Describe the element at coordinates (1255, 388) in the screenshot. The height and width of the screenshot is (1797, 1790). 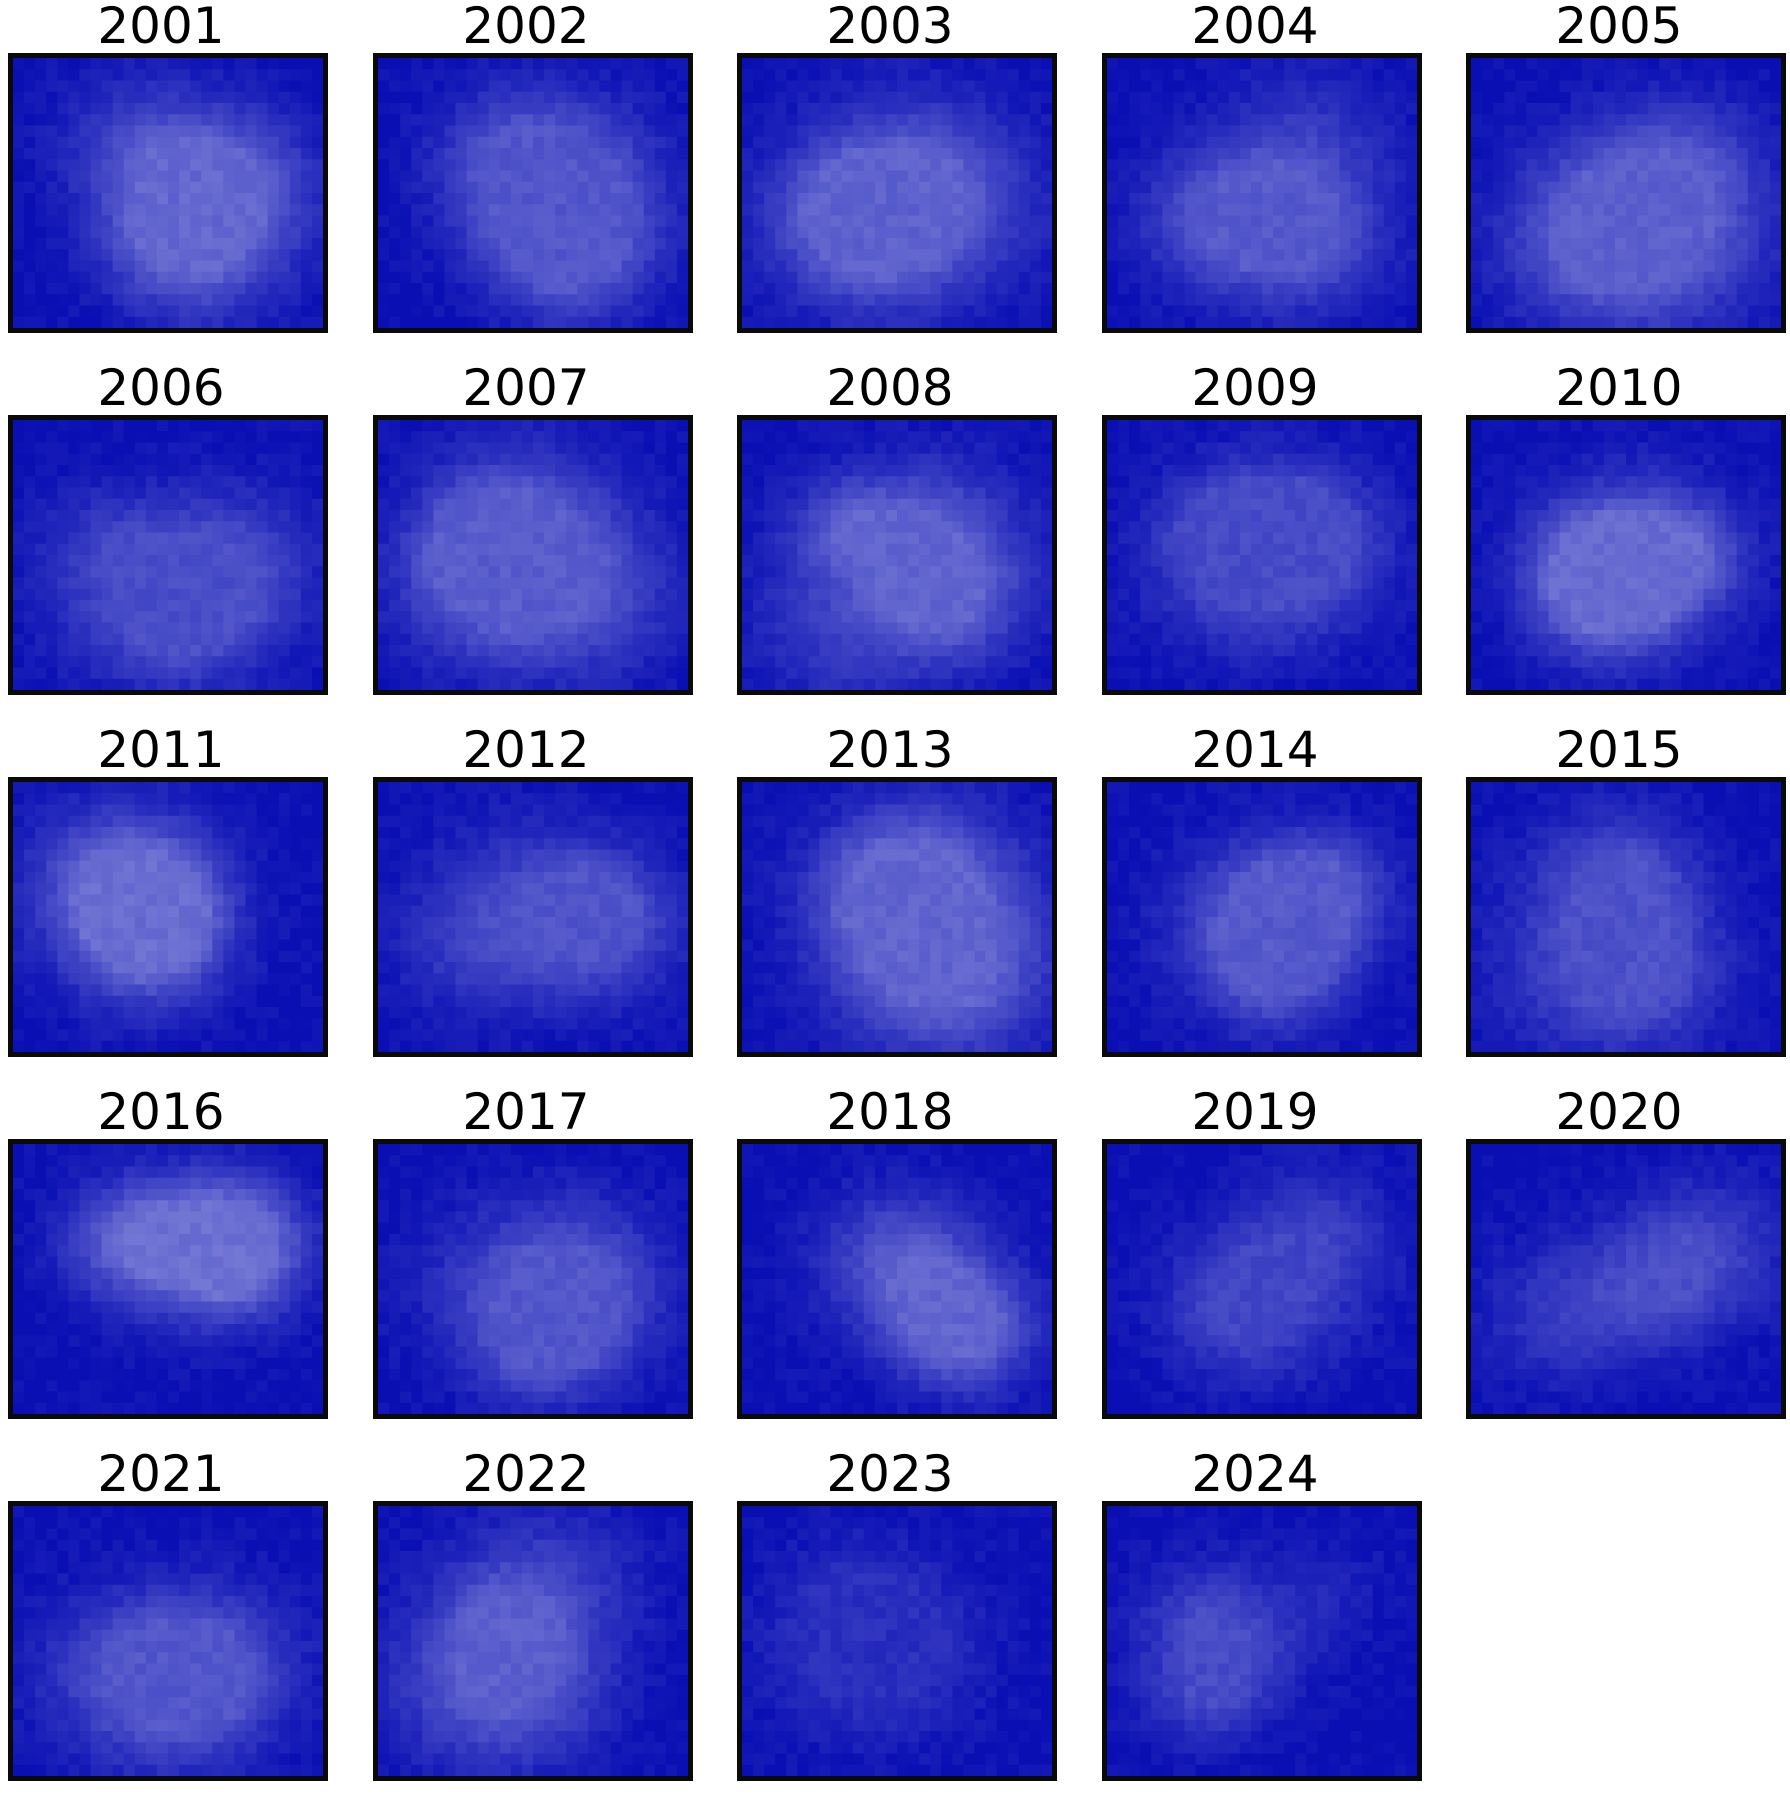
I see `panel-title: 2009` at that location.